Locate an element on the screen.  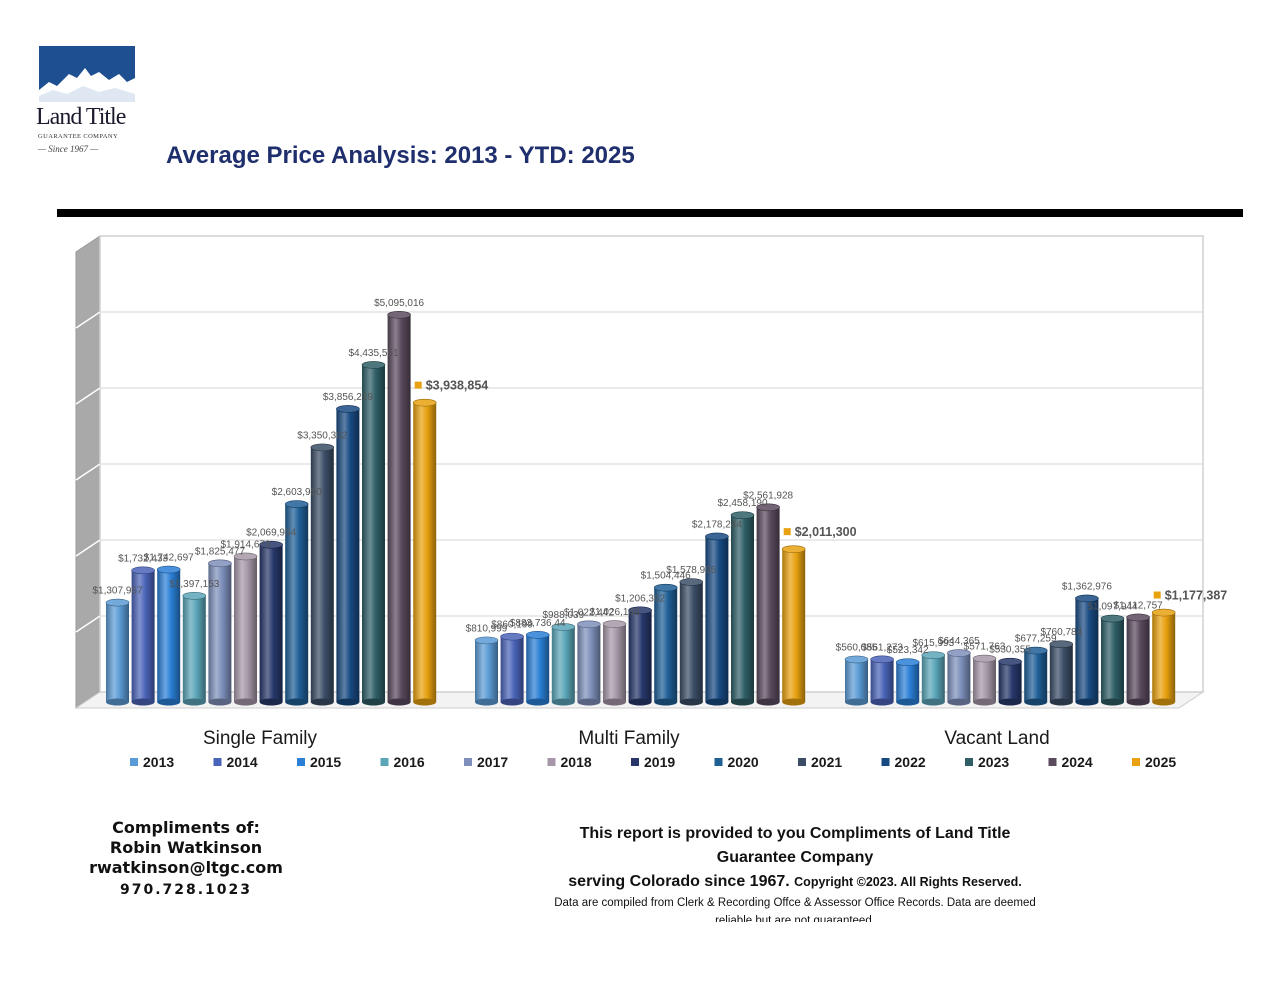
category-label-0: Single Family is located at coordinates (260, 738).